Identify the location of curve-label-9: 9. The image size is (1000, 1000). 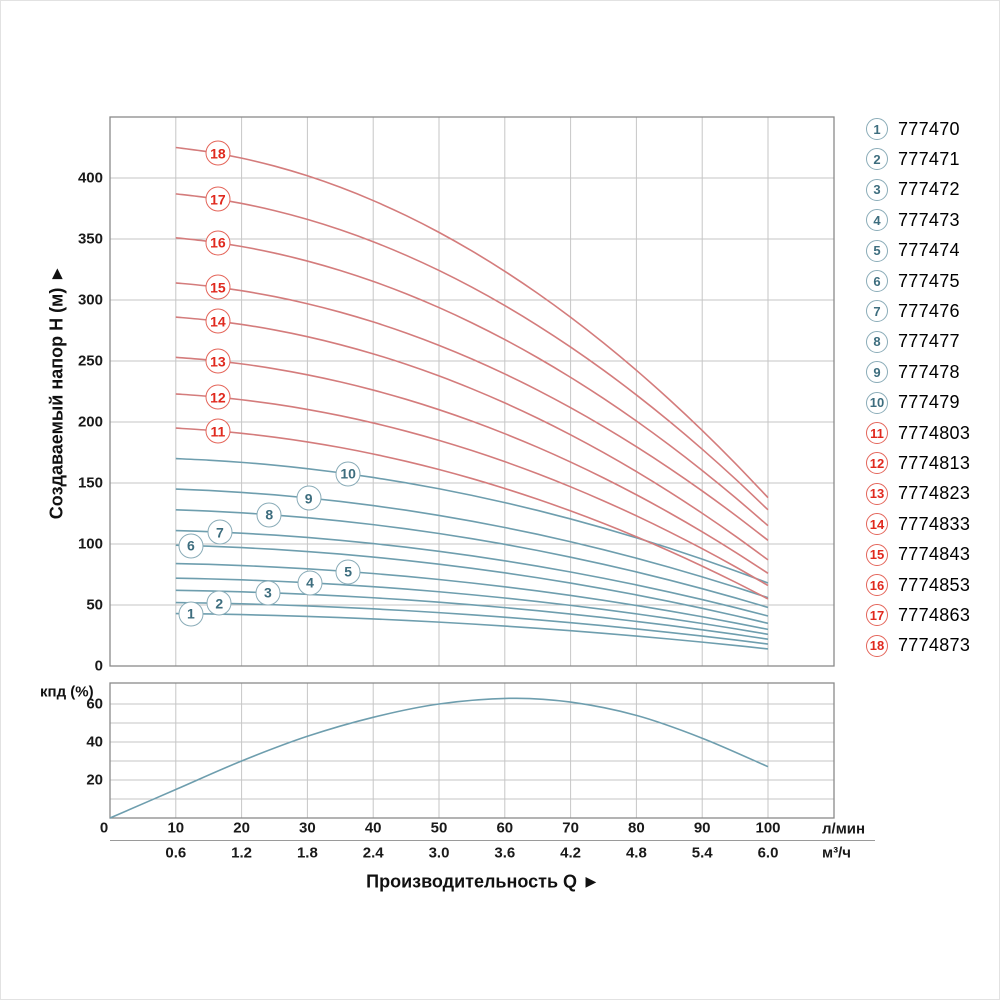
(309, 498).